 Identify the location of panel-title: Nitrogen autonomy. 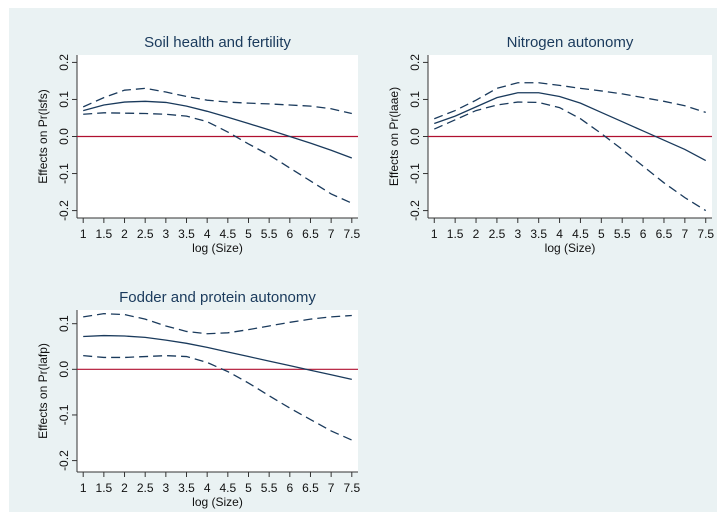
(570, 42).